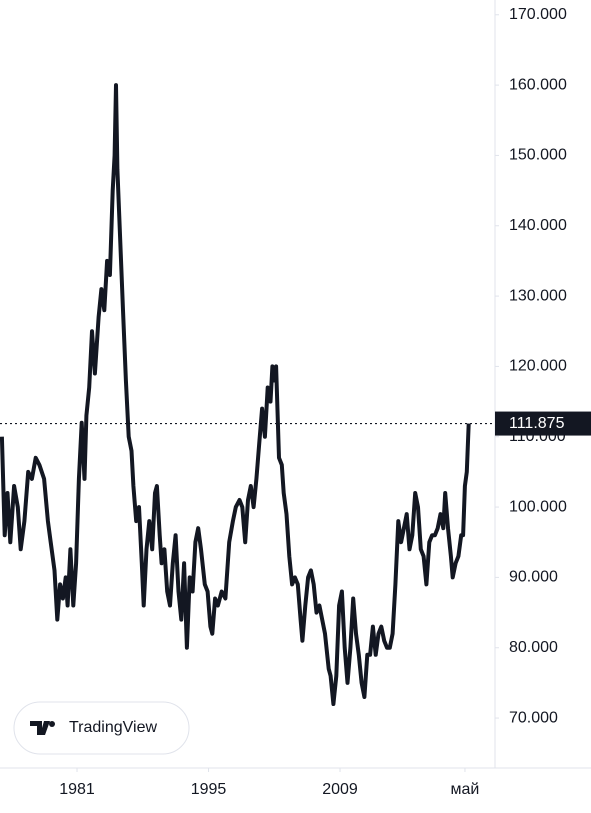 This screenshot has height=813, width=591. Describe the element at coordinates (537, 423) in the screenshot. I see `last-value-label: 111.875` at that location.